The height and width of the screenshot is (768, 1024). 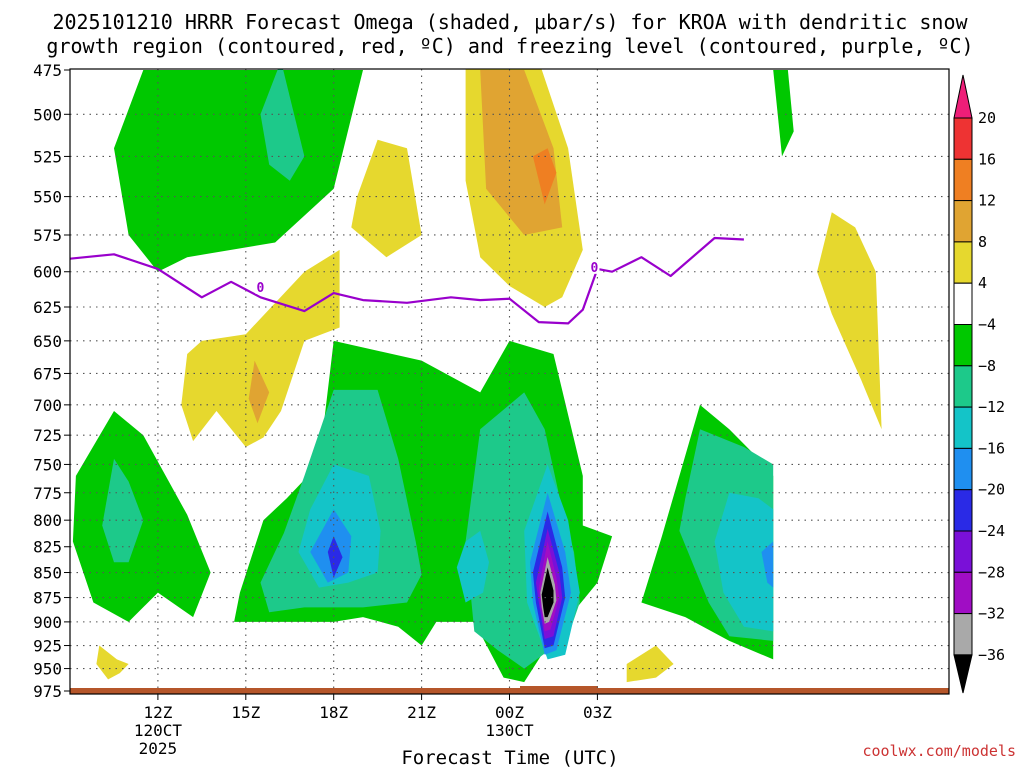 I want to click on credit-text: coolwx.com/models, so click(x=939, y=751).